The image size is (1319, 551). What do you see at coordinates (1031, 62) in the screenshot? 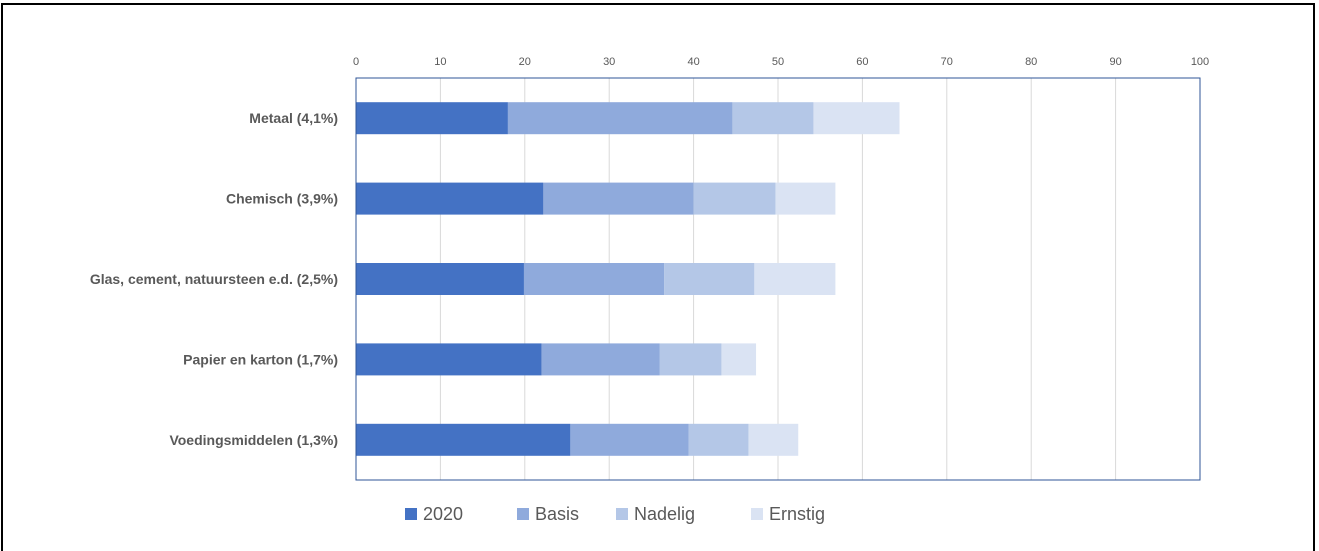
I see `x-tick-label: 80` at bounding box center [1031, 62].